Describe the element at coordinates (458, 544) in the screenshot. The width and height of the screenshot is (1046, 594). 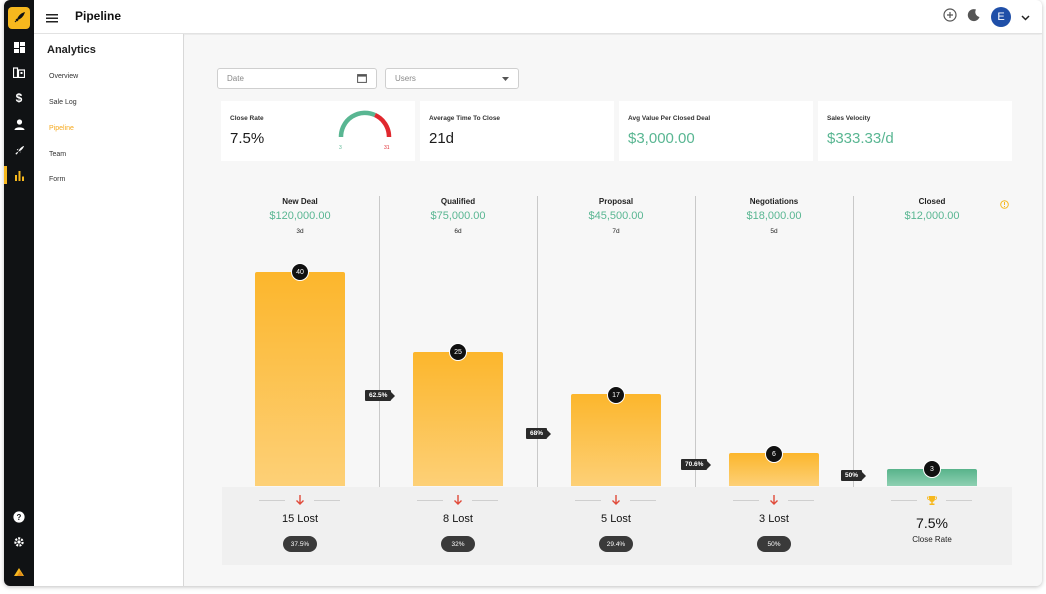
I see `lost-percent-pill: 32%` at that location.